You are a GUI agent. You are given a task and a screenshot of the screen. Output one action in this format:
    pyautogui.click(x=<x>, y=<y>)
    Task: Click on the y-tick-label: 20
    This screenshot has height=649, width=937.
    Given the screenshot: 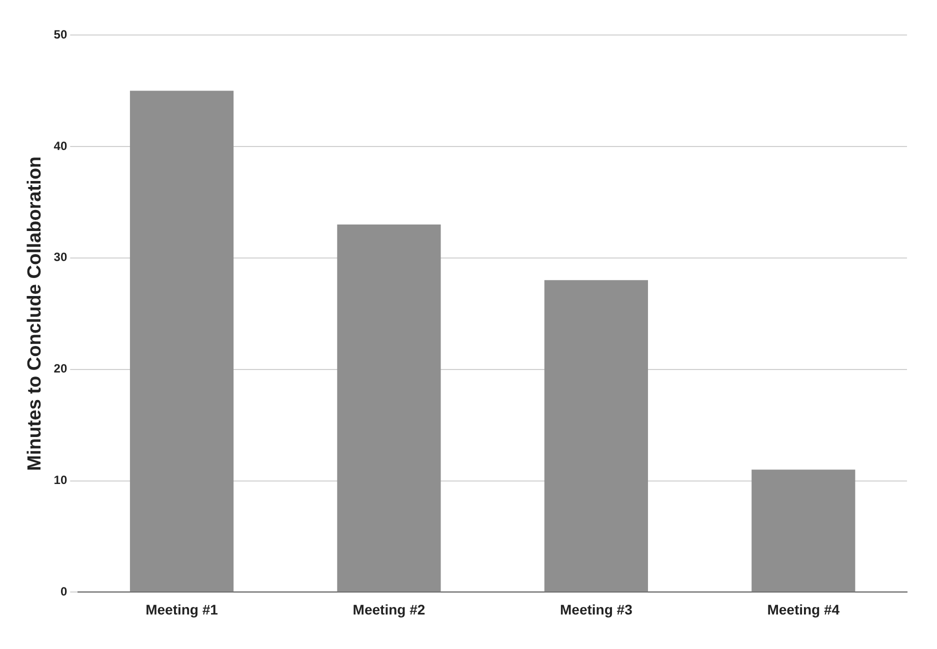 What is the action you would take?
    pyautogui.click(x=61, y=369)
    